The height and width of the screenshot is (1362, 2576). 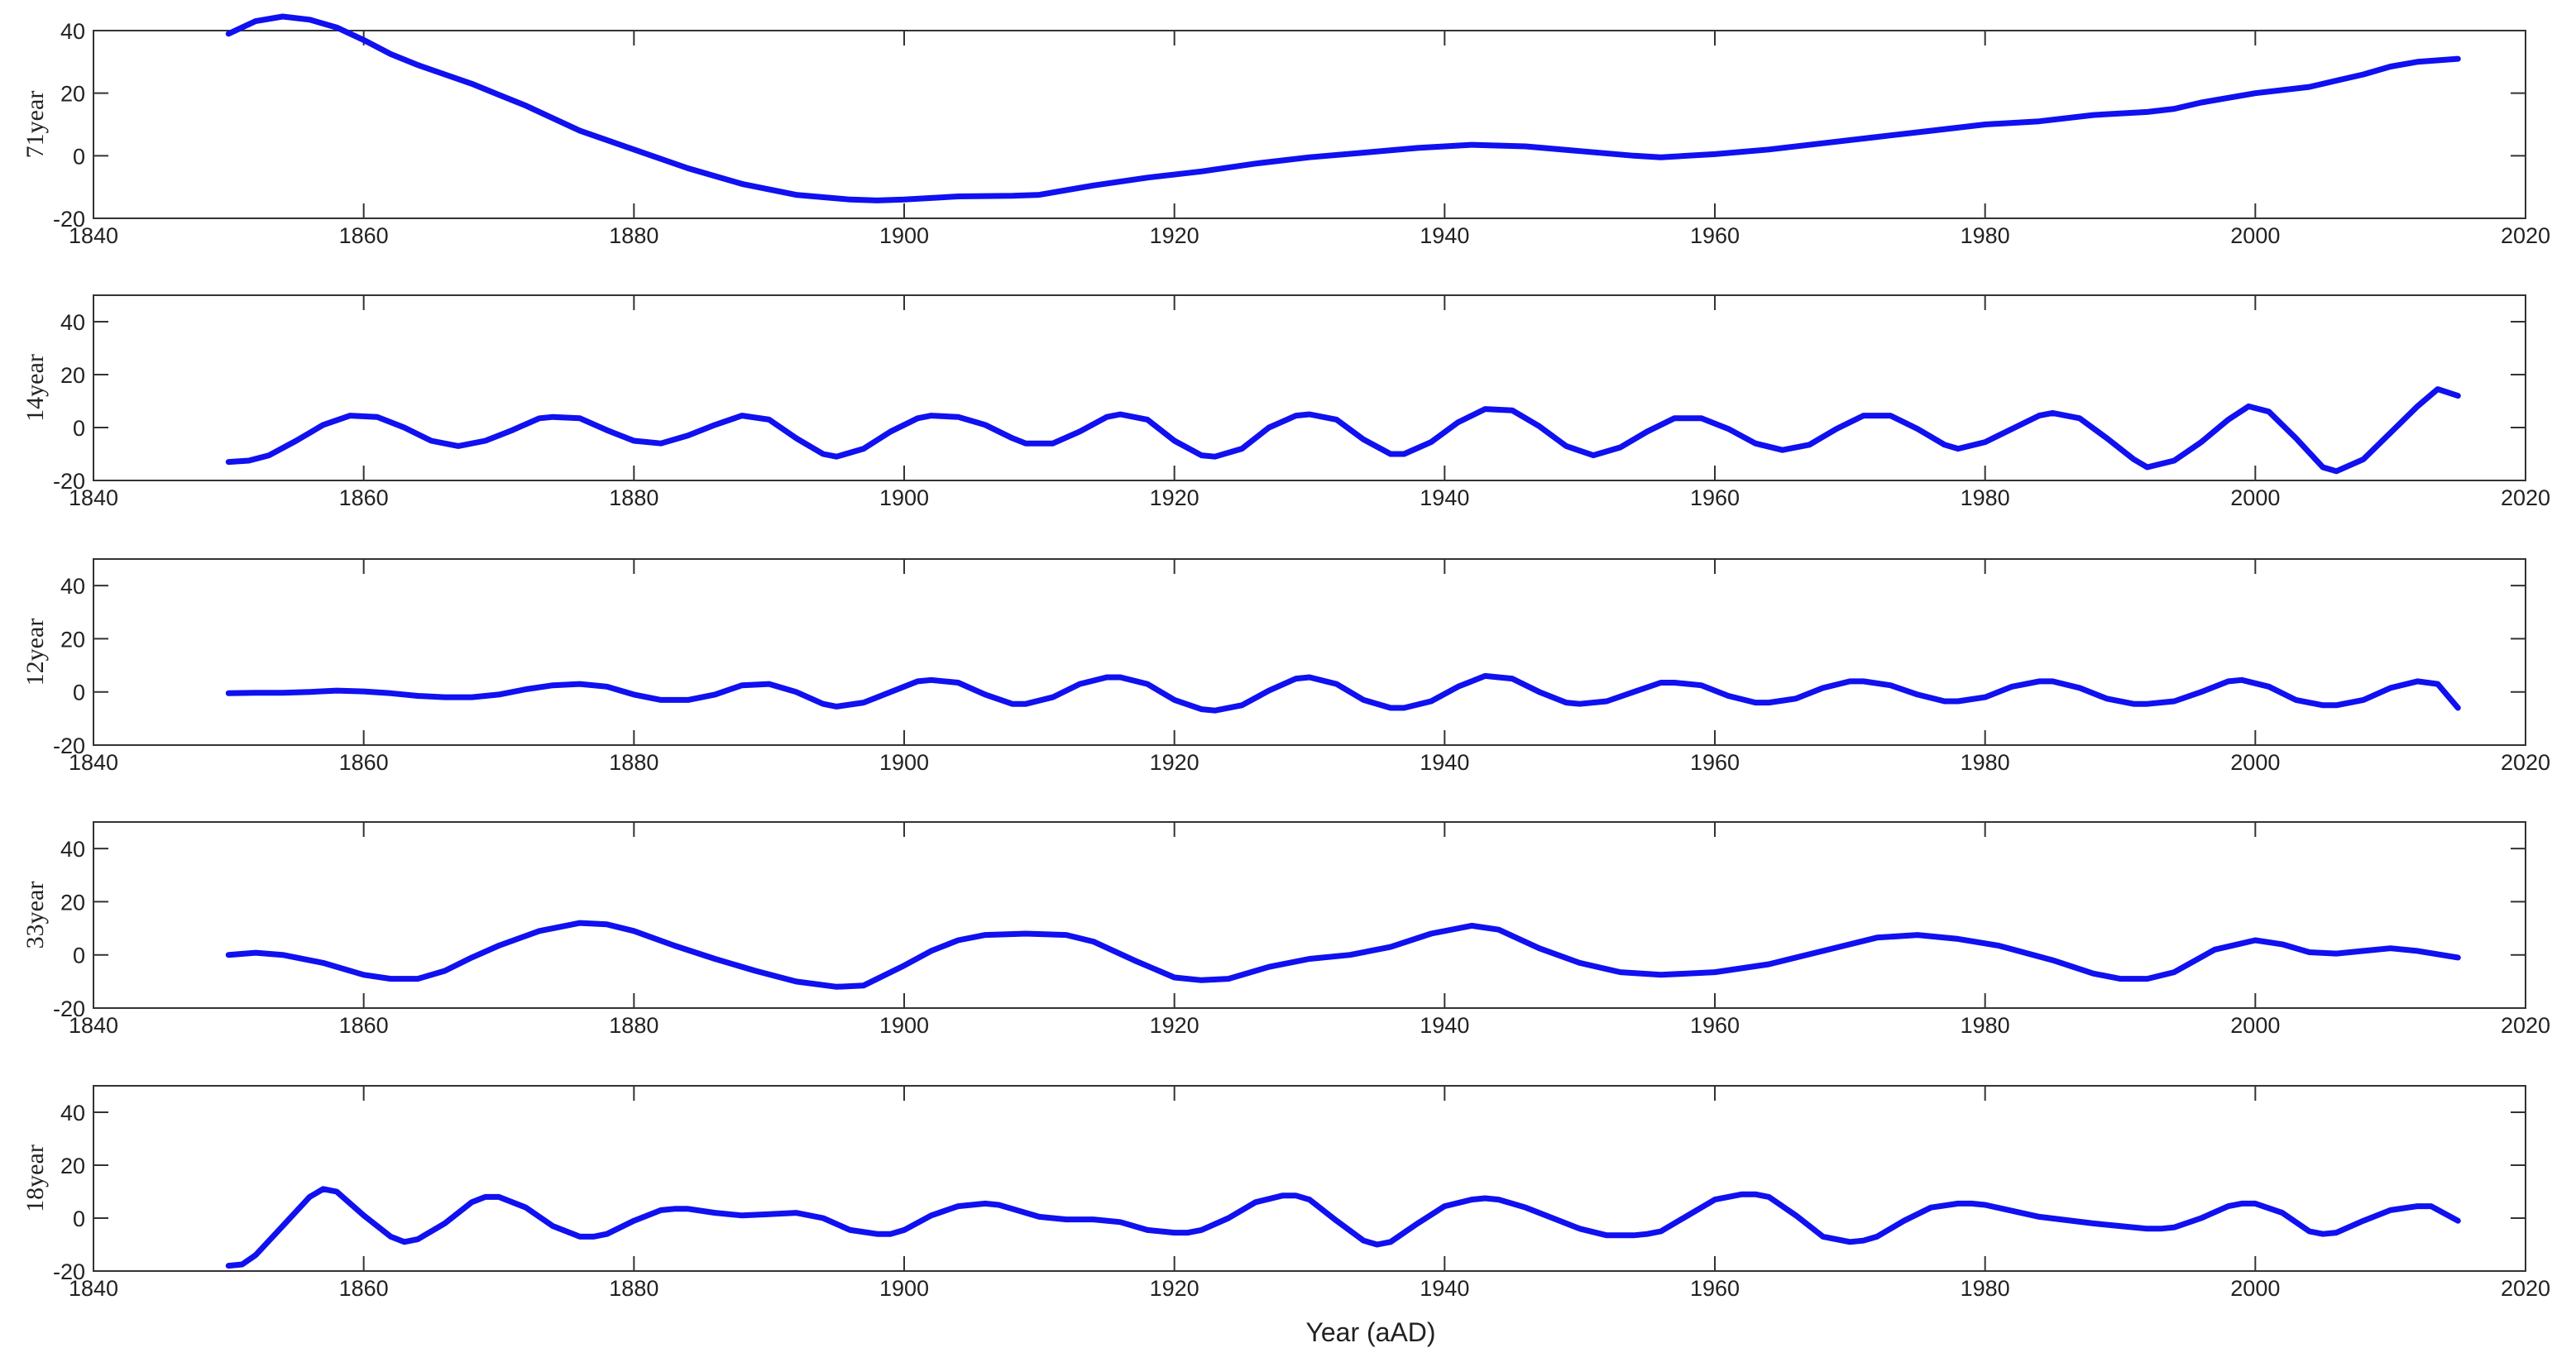 I want to click on y-axis-label: 33year, so click(x=35, y=915).